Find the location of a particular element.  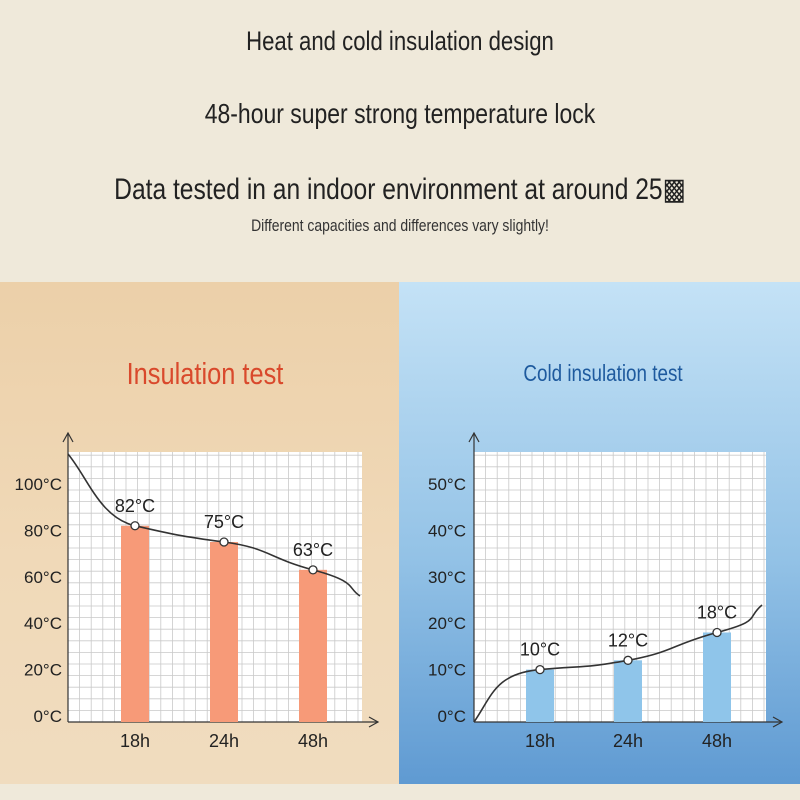

y-tick-label: 50°C is located at coordinates (447, 484).